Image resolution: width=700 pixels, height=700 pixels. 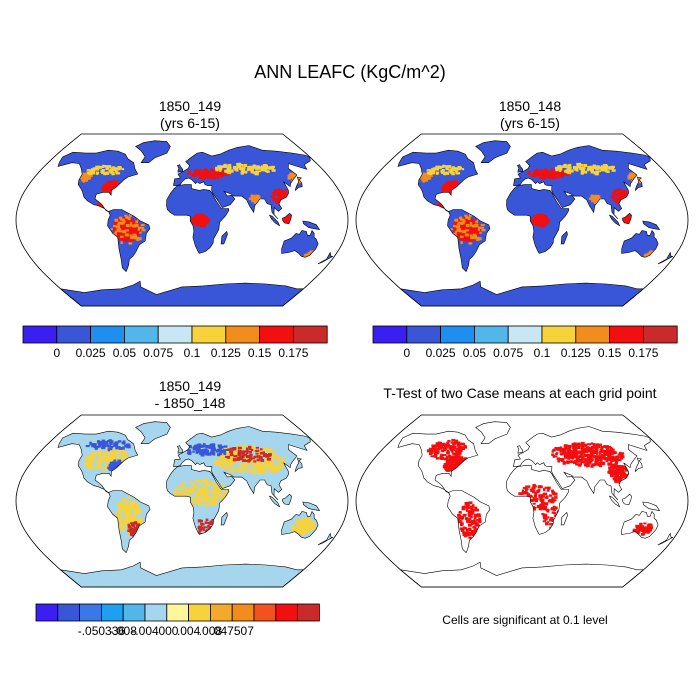 What do you see at coordinates (180, 168) in the screenshot?
I see `coastline-uk` at bounding box center [180, 168].